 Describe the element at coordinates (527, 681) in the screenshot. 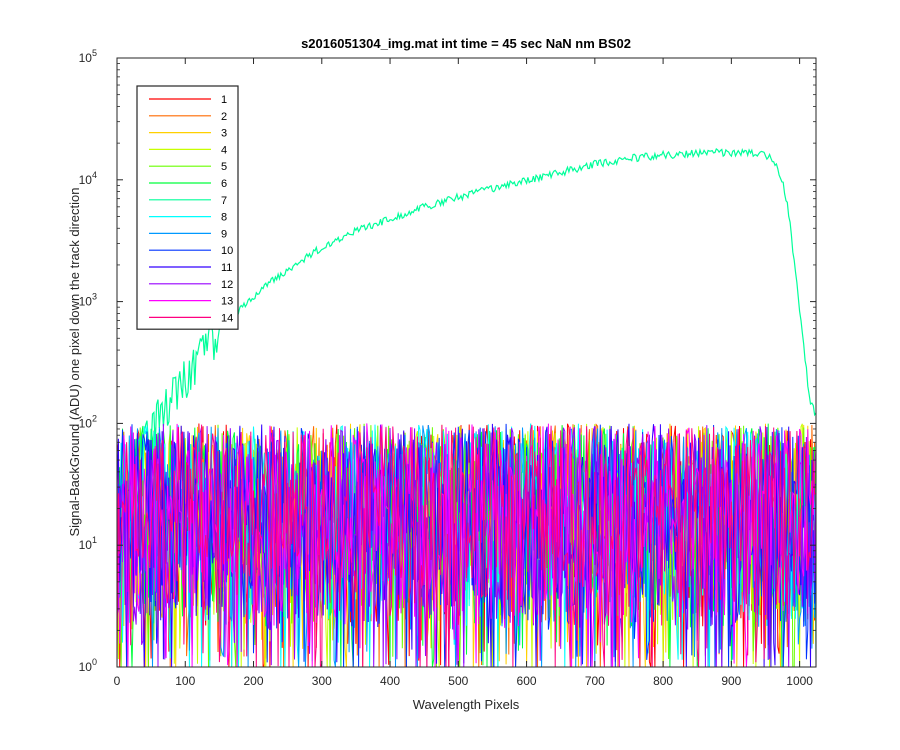

I see `x-tick-label: 600` at that location.